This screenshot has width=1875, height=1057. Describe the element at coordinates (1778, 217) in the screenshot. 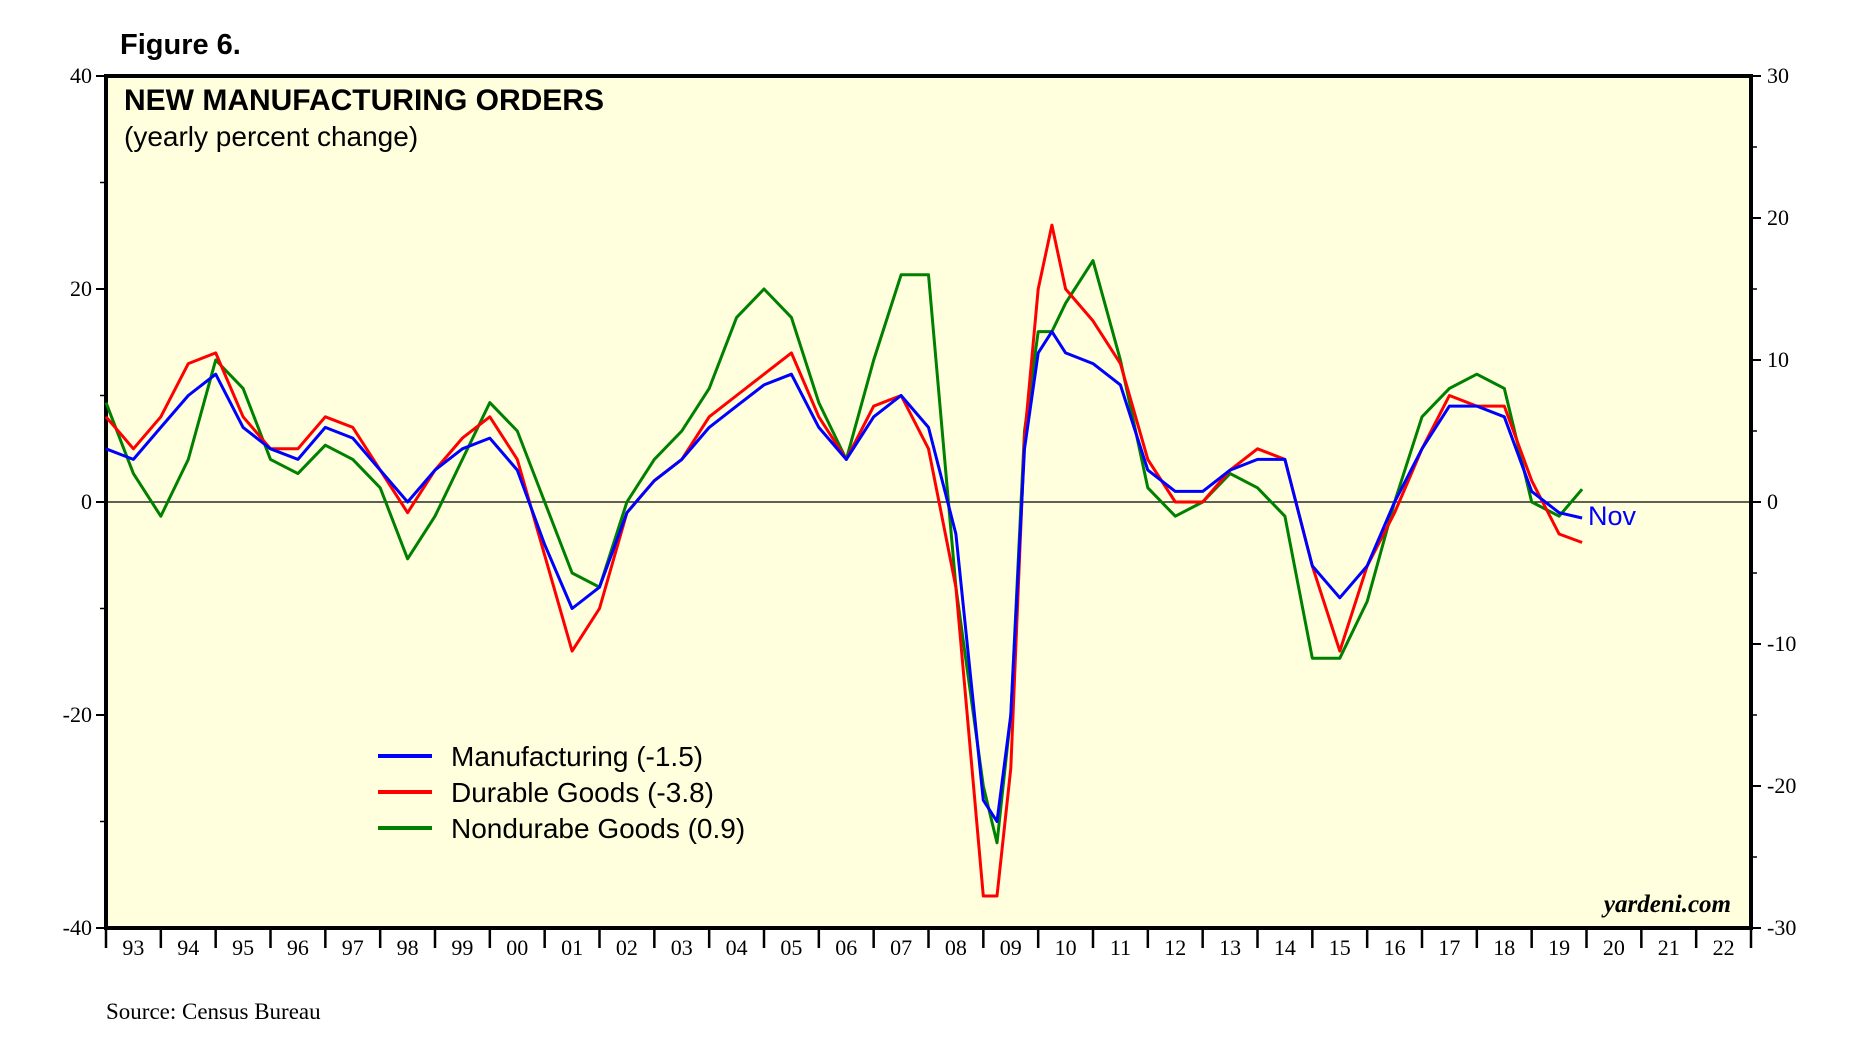

I see `right-tick-label: 20` at that location.